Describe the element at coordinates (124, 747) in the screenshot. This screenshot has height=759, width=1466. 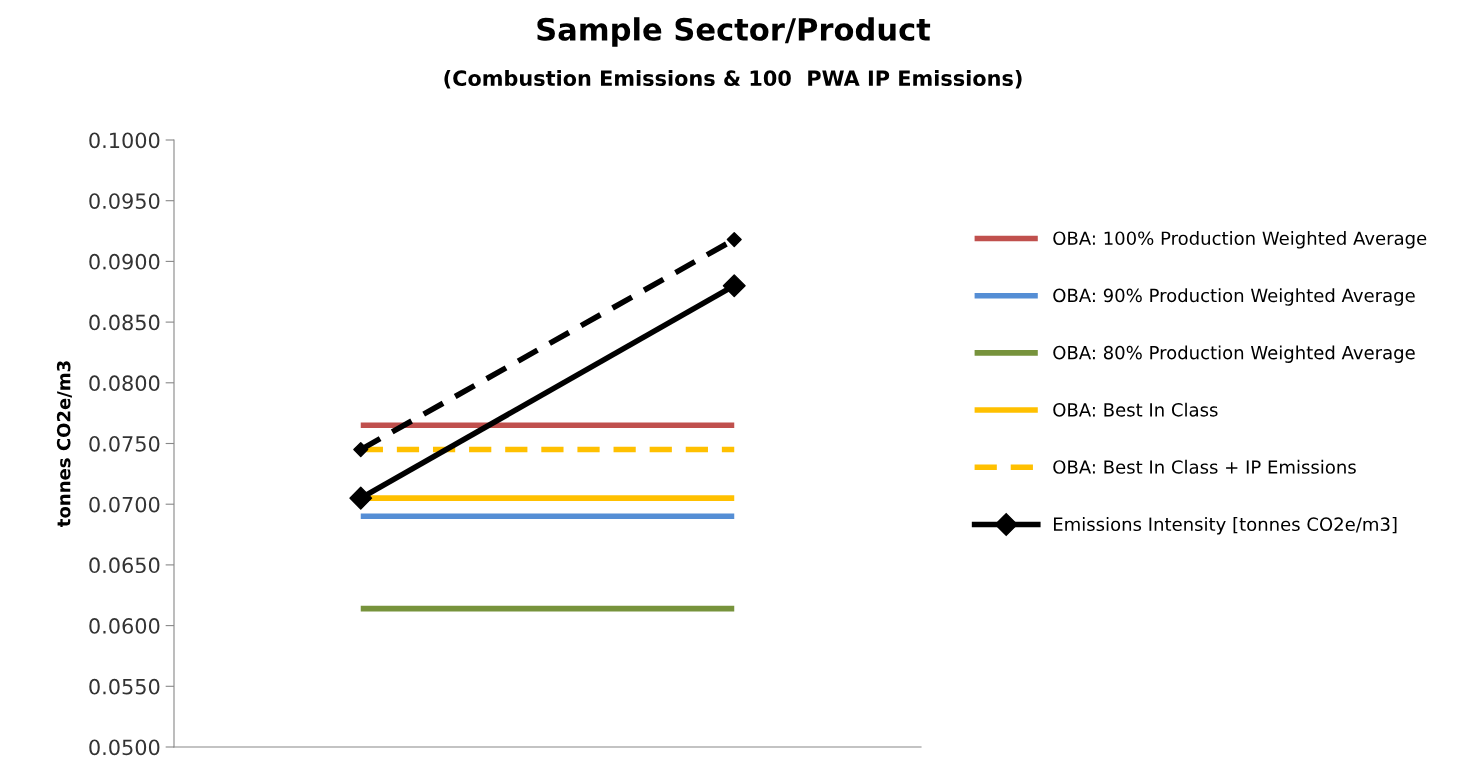
I see `y-tick-label: 0.0500` at that location.